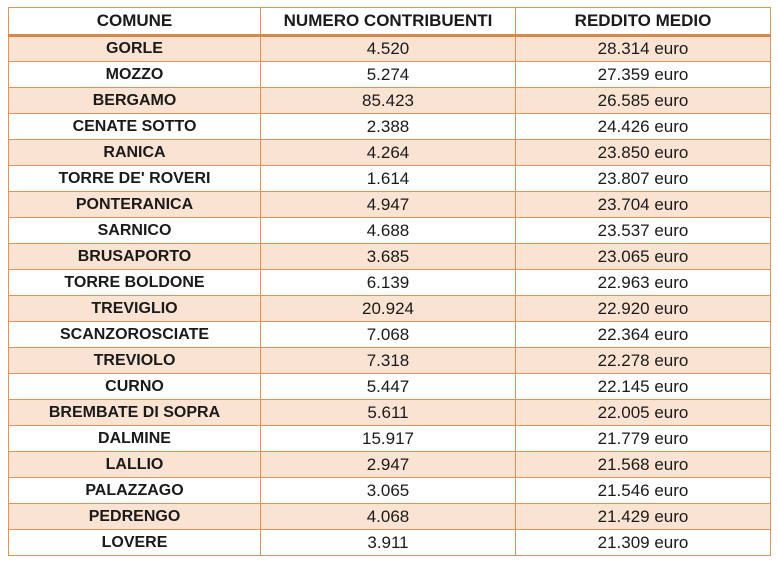 The width and height of the screenshot is (778, 565). I want to click on reddito-cell: 23.850 euro, so click(643, 152).